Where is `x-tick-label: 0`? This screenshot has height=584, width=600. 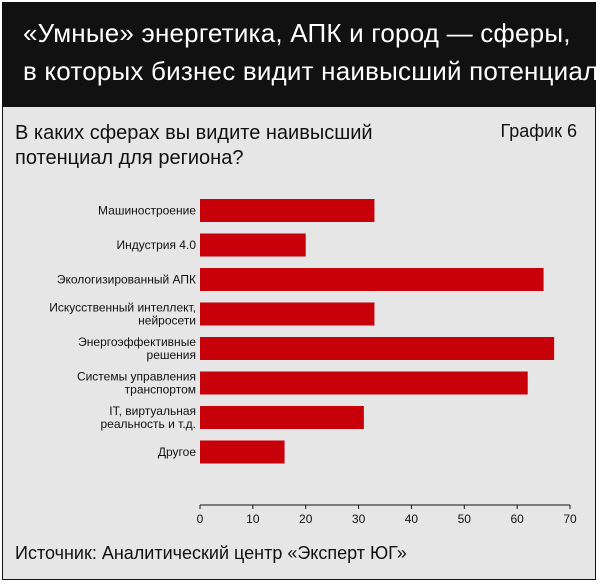 x-tick-label: 0 is located at coordinates (200, 519).